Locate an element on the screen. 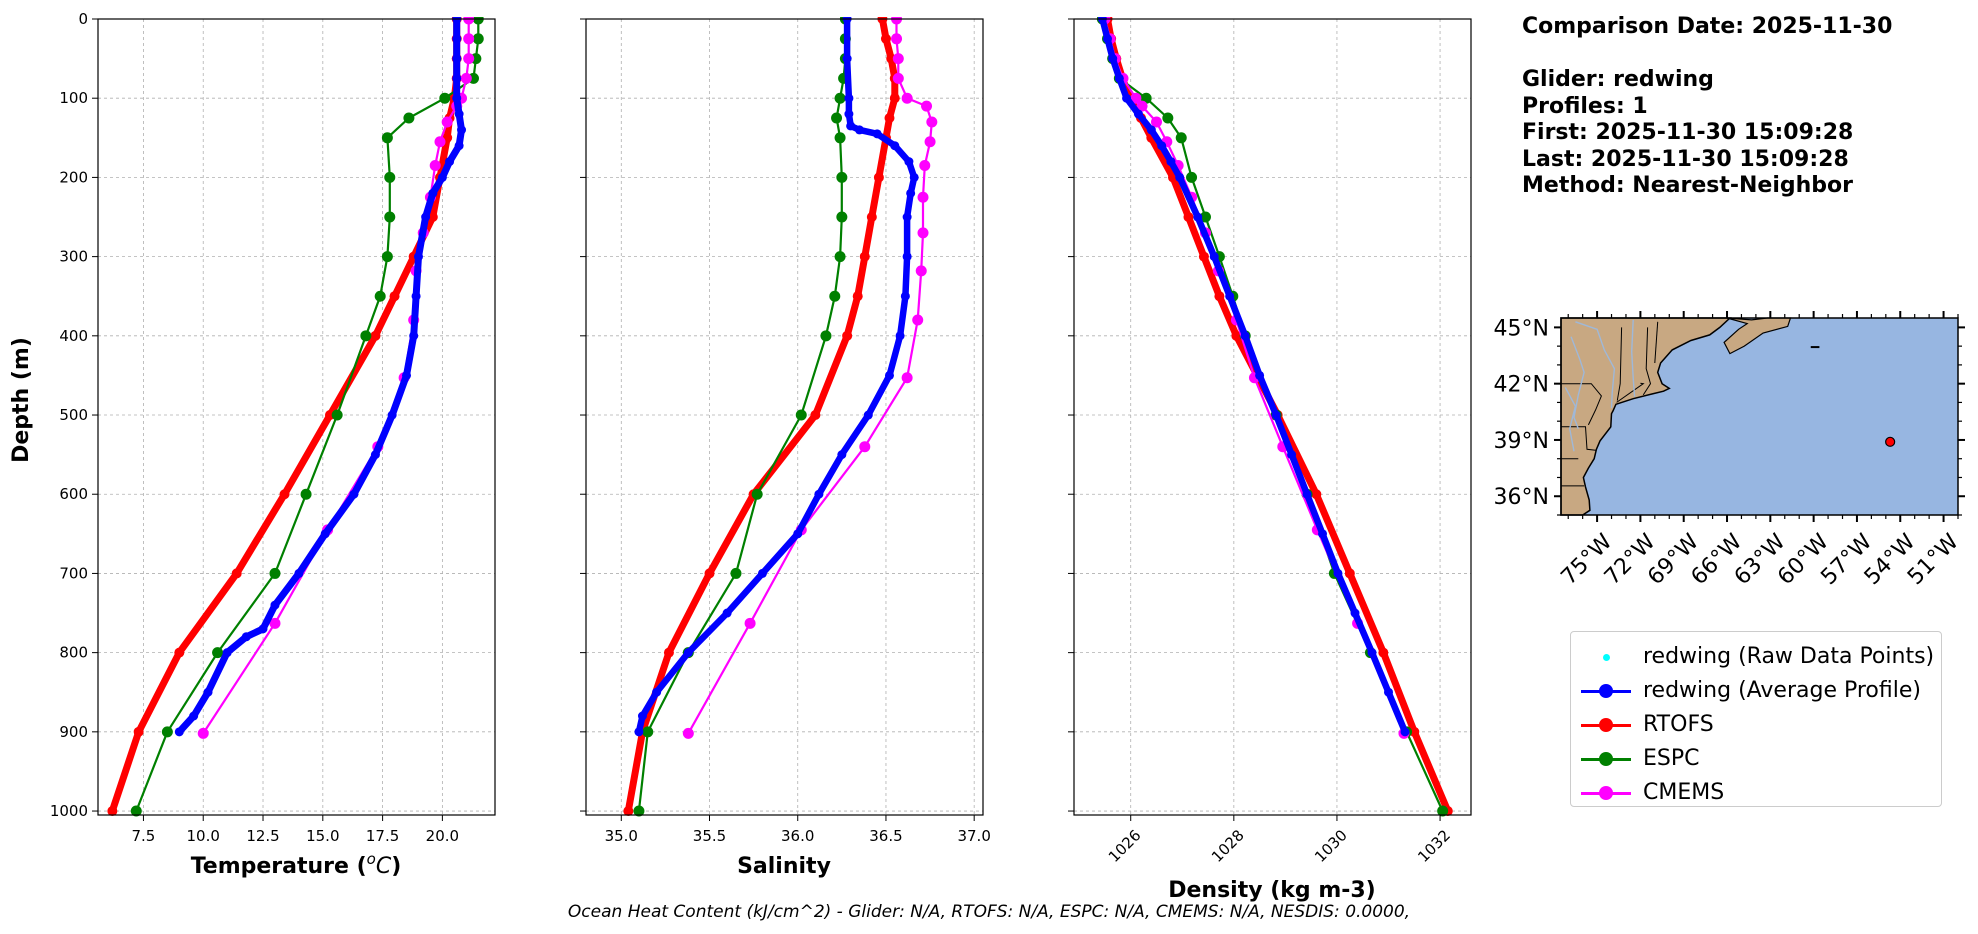 The width and height of the screenshot is (1978, 934). legend-entry: CMEMS is located at coordinates (1756, 793).